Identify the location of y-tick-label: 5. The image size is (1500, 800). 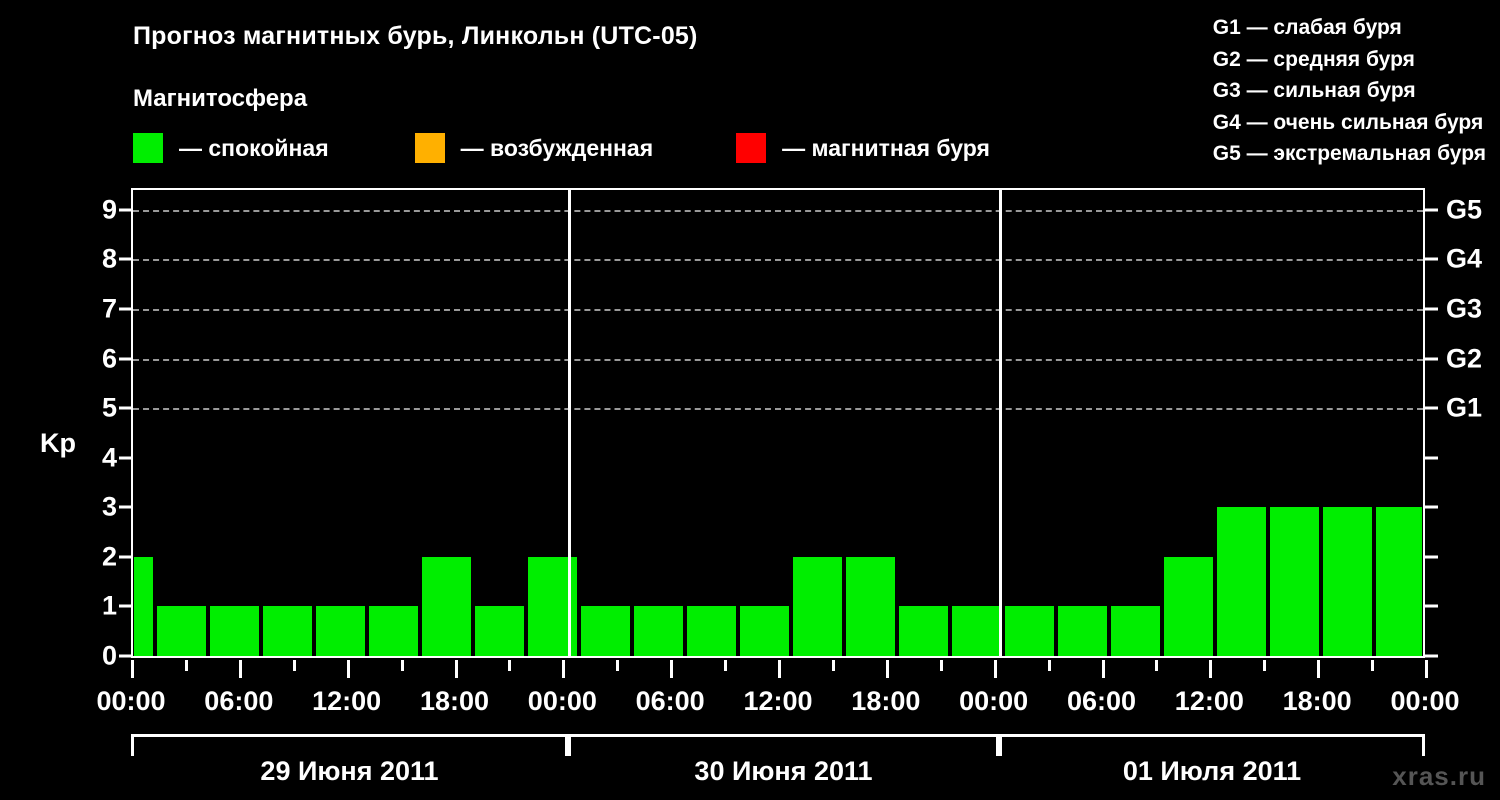
(109, 407).